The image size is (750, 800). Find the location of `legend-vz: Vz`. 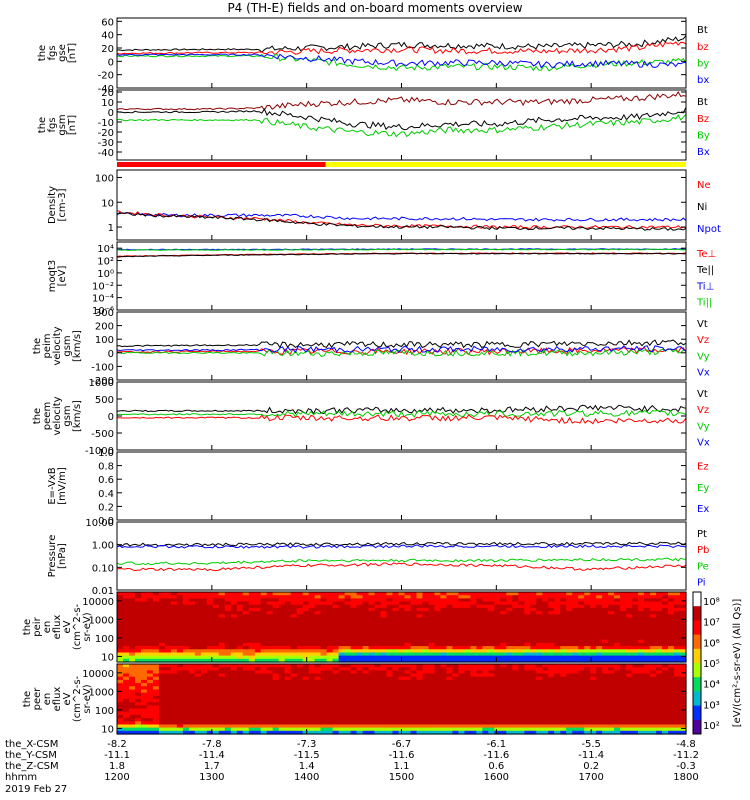

legend-vz: Vz is located at coordinates (703, 340).